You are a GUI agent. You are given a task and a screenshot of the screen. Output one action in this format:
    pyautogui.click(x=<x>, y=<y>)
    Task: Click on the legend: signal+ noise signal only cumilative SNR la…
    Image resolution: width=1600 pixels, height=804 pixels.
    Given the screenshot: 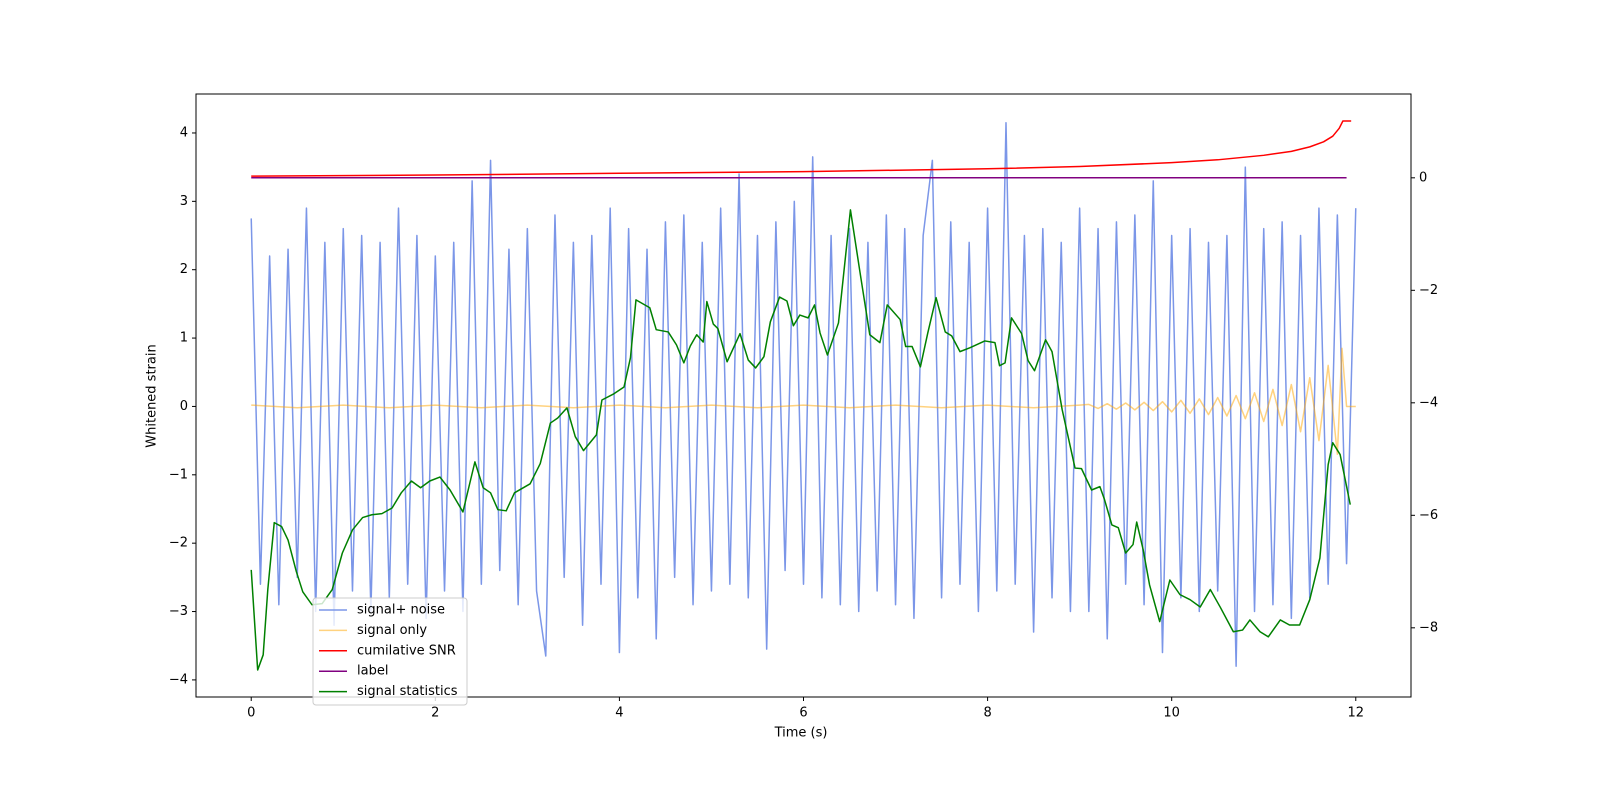 What is the action you would take?
    pyautogui.click(x=390, y=651)
    